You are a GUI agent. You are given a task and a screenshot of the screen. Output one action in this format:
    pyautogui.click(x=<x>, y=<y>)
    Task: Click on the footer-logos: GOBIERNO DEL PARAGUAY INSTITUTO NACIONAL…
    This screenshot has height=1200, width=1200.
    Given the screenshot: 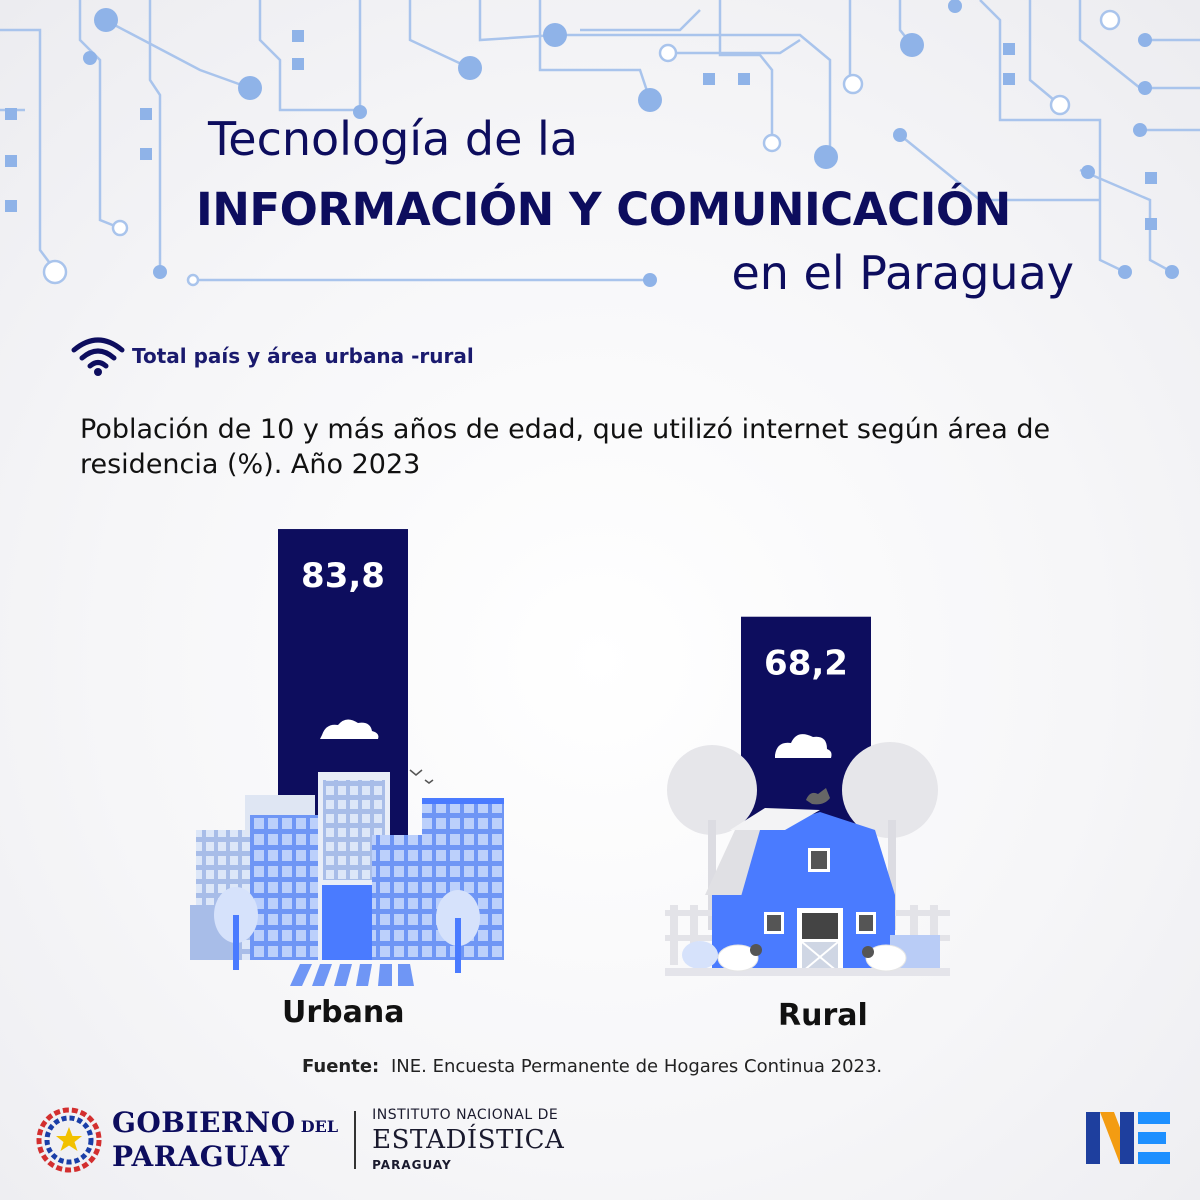 What is the action you would take?
    pyautogui.click(x=300, y=1140)
    